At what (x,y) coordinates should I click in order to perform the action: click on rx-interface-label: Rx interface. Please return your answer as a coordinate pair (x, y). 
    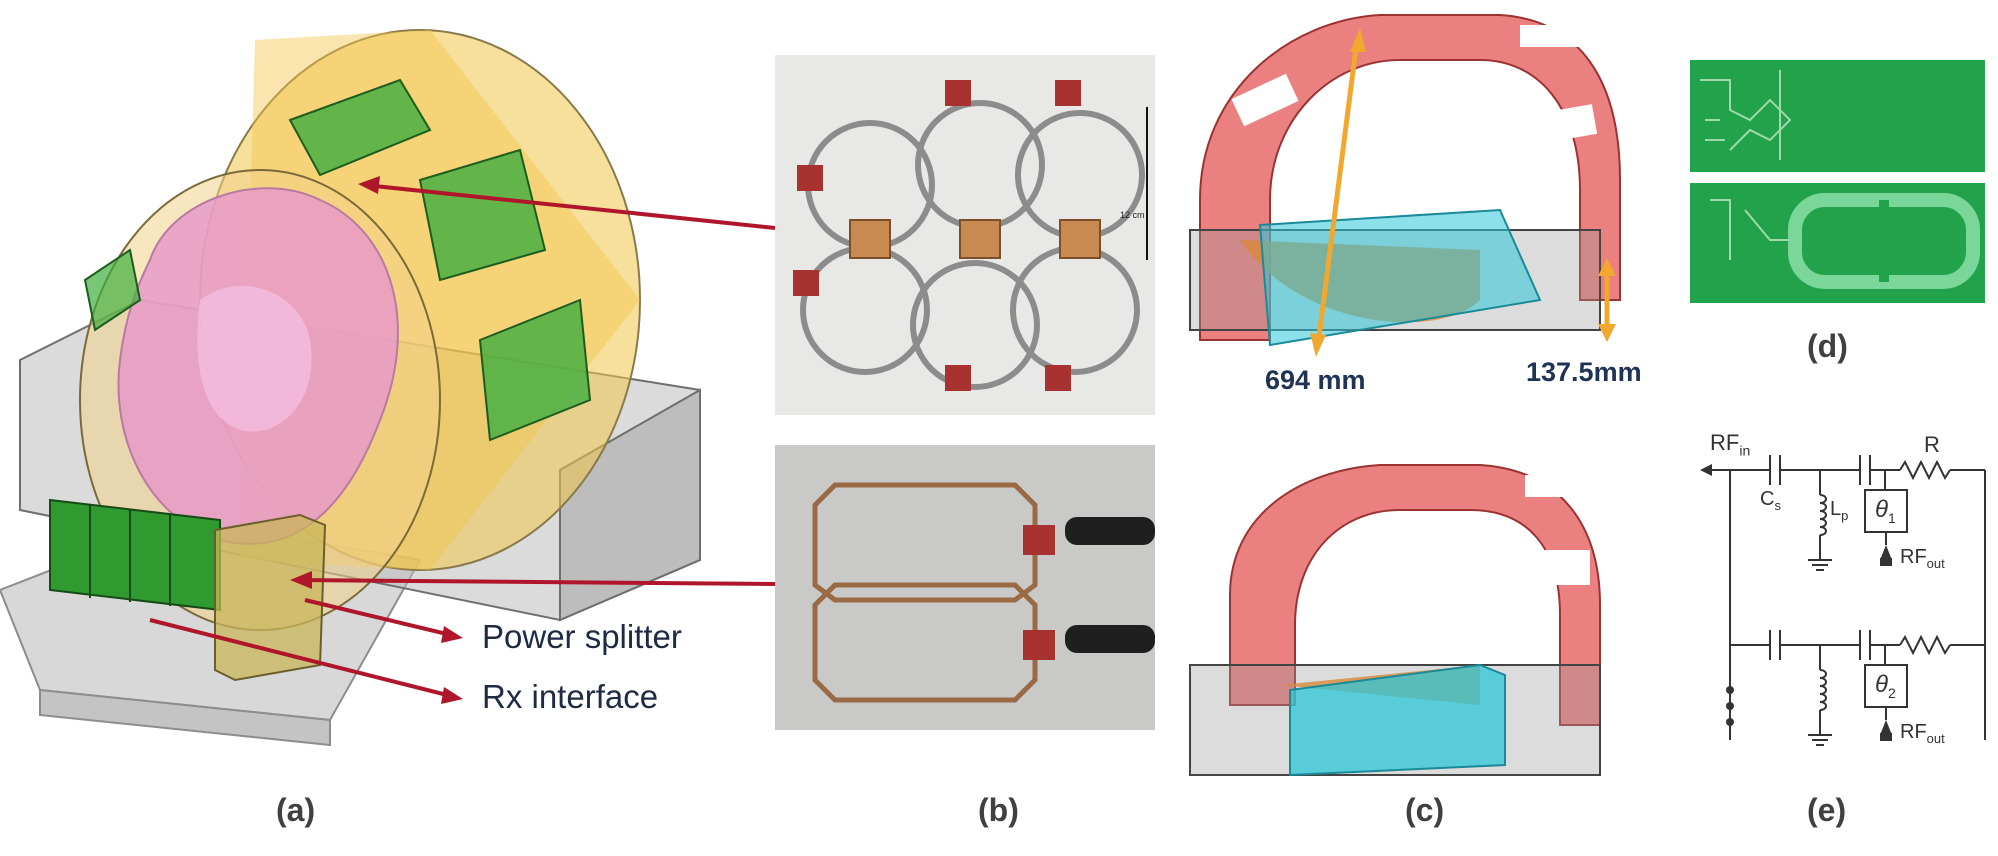
    Looking at the image, I should click on (570, 696).